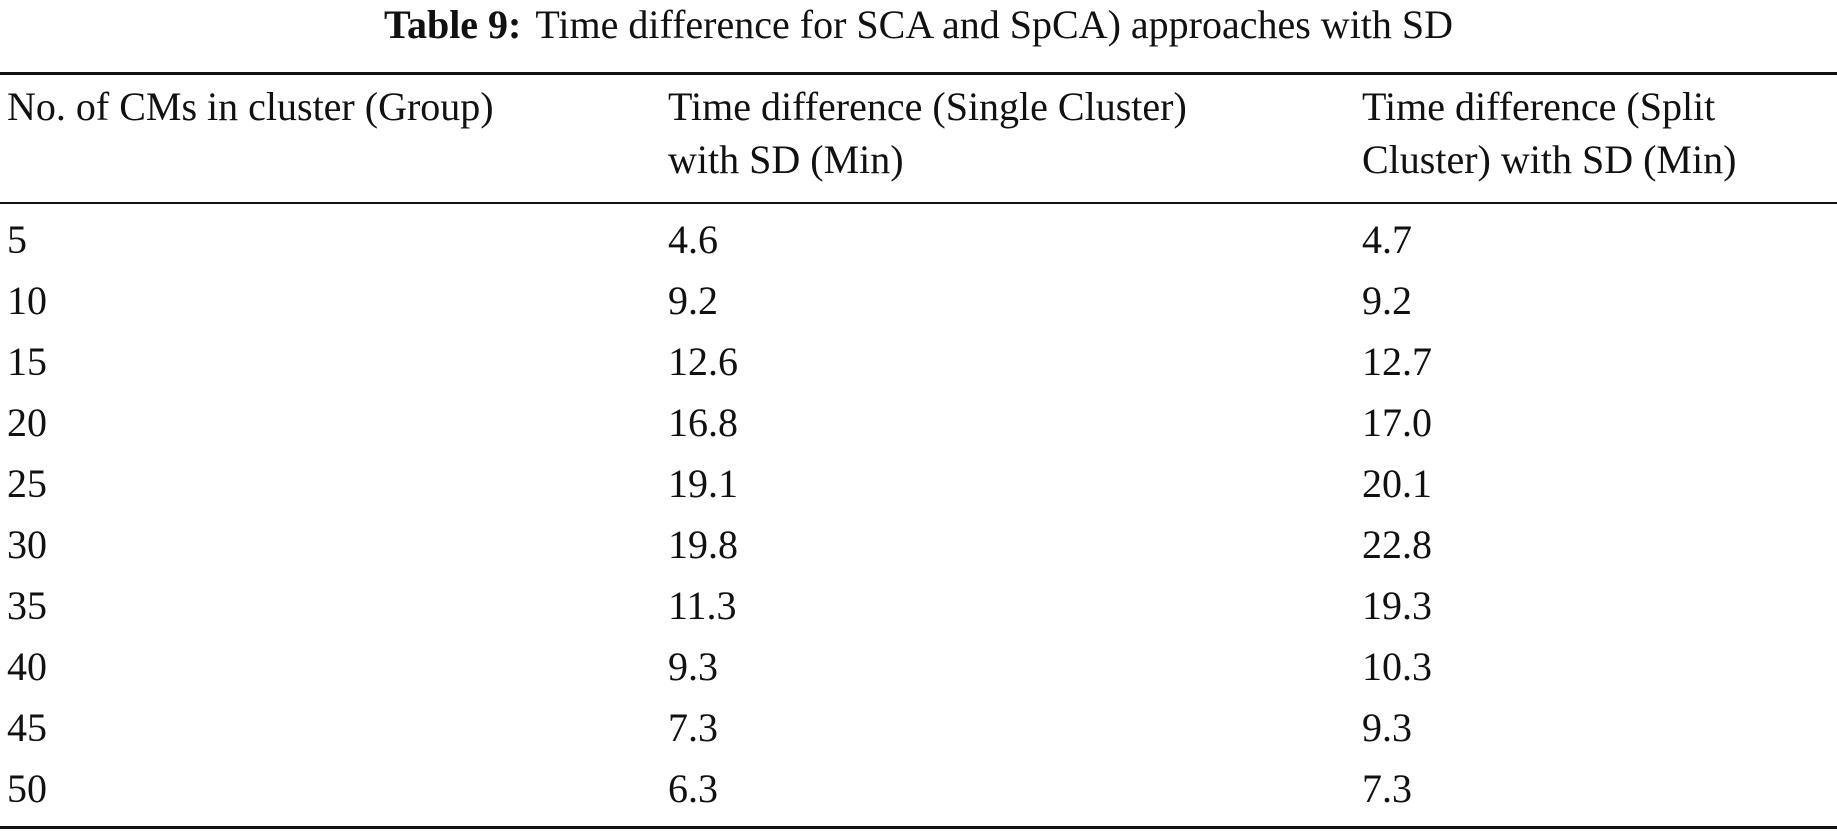 The width and height of the screenshot is (1837, 833). What do you see at coordinates (918, 203) in the screenshot?
I see `table-header-rule` at bounding box center [918, 203].